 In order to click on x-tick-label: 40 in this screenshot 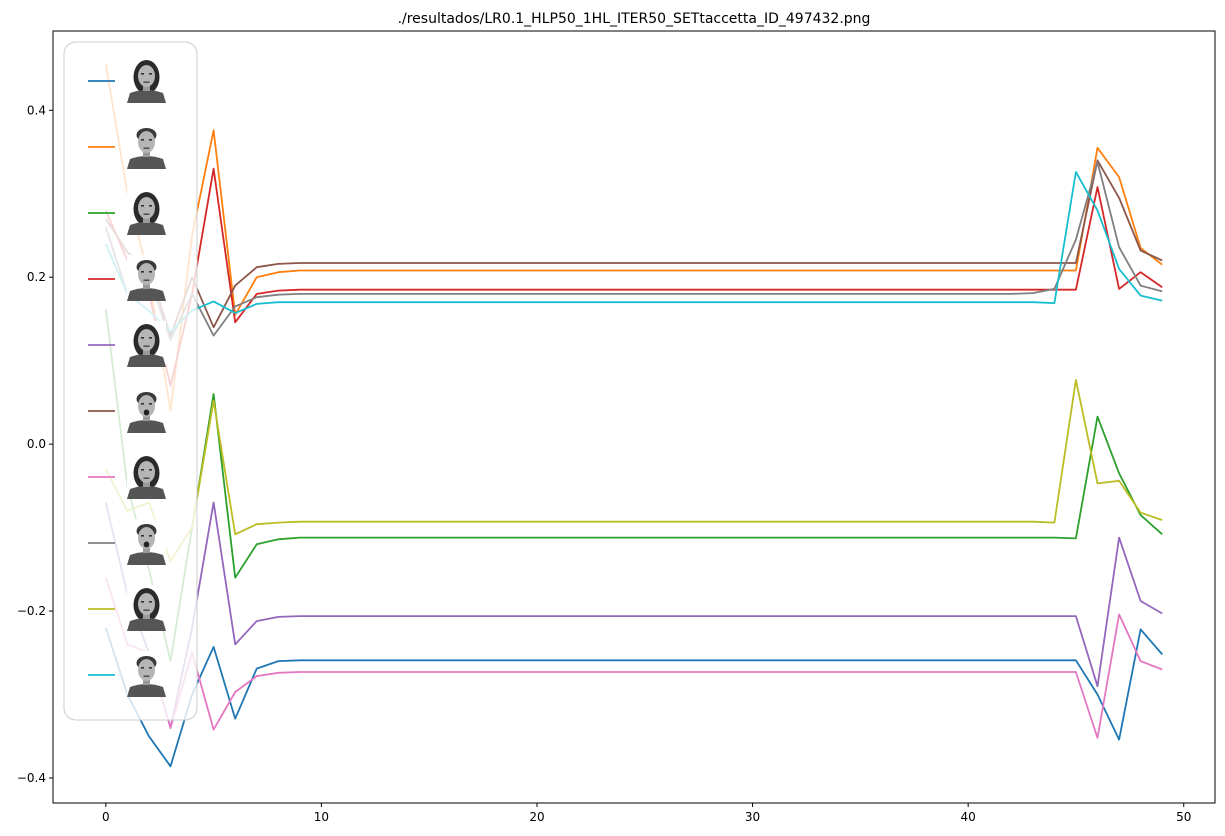, I will do `click(968, 817)`.